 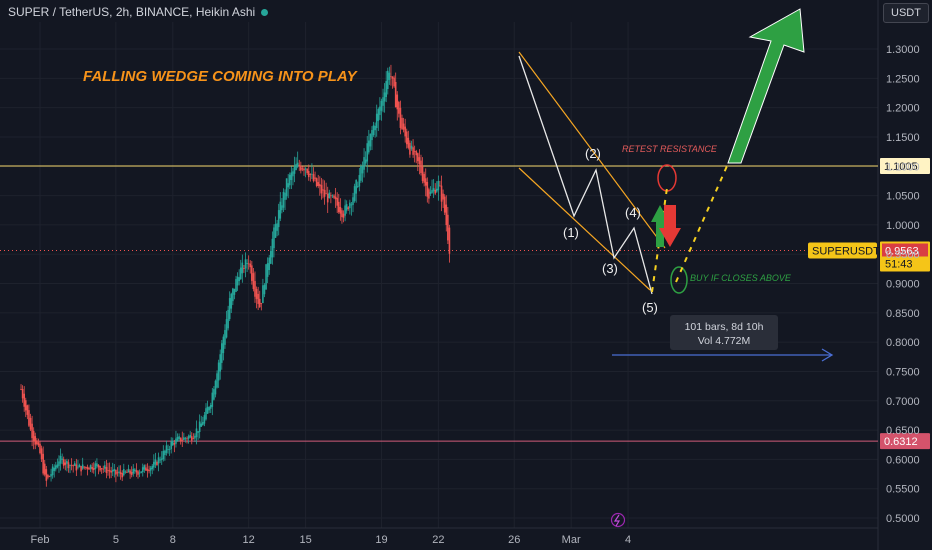 I want to click on y-tick-label: 0.8000, so click(x=903, y=343).